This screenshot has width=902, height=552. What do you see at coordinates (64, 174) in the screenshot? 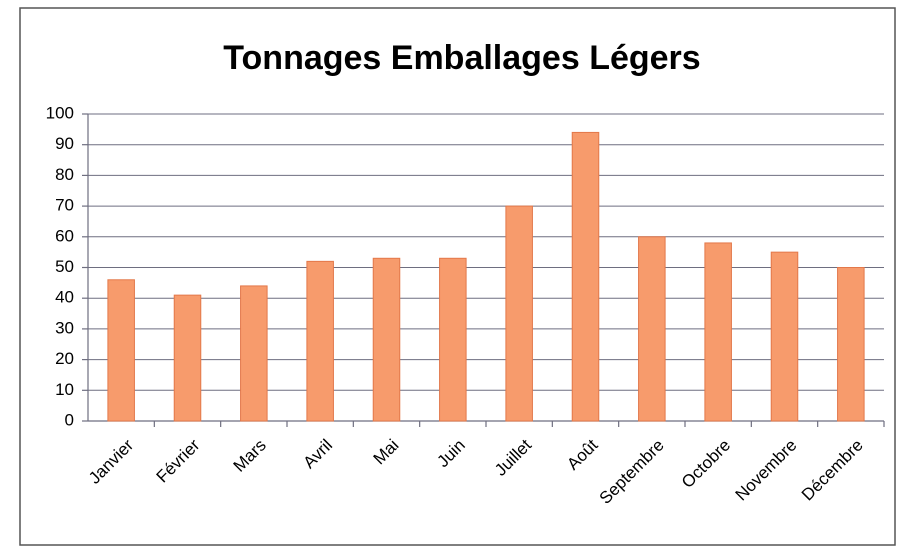
I see `y-tick-label: 80` at bounding box center [64, 174].